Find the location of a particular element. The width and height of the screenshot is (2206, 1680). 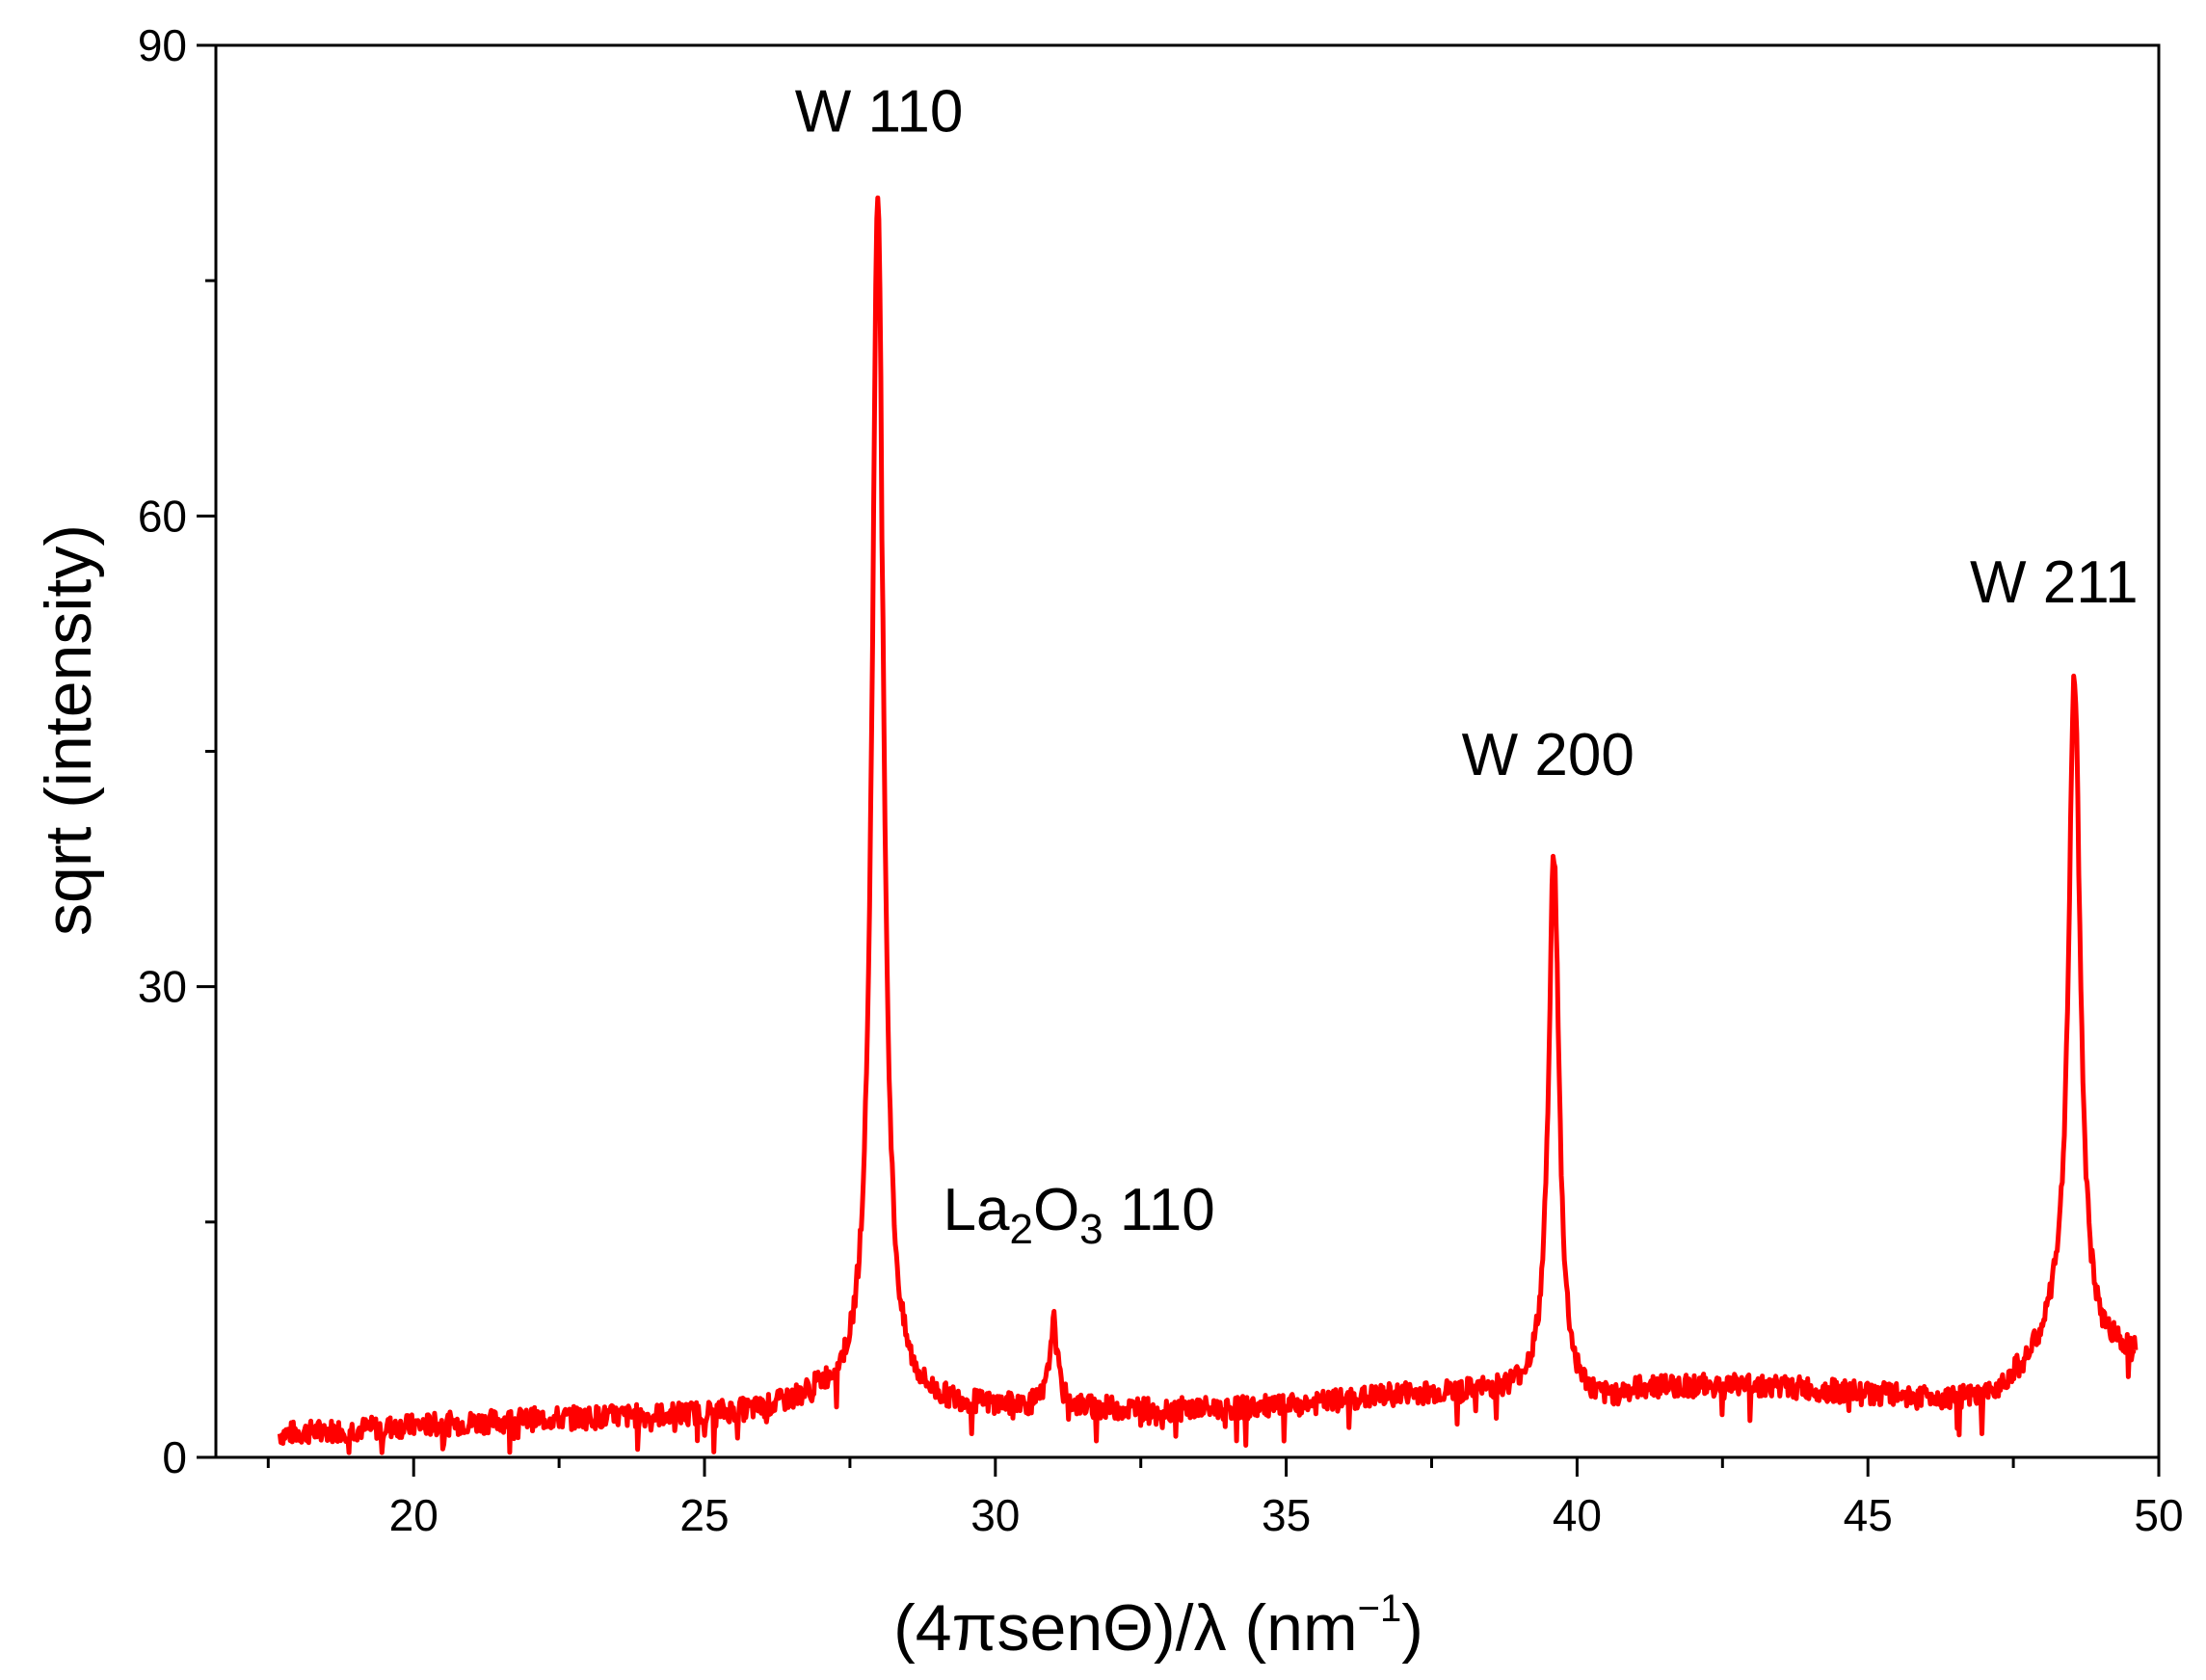

annotation-w110: W 110 is located at coordinates (880, 113).